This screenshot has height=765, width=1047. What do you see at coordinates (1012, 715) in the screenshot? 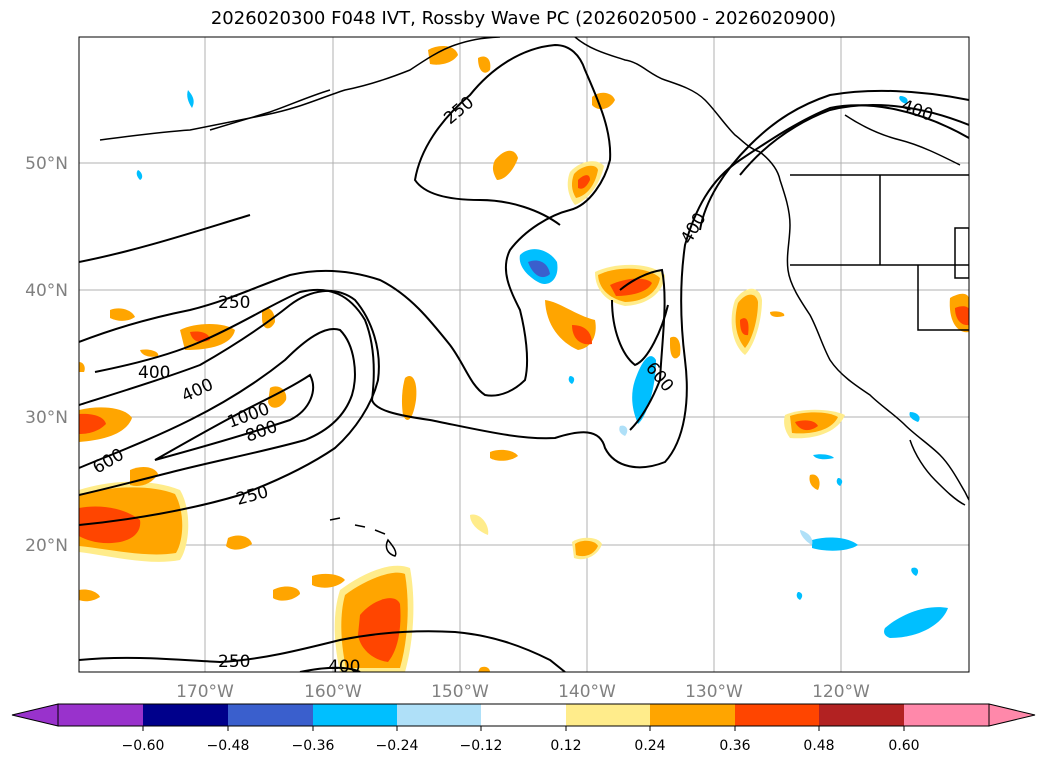
I see `colorbar-extend-high` at bounding box center [1012, 715].